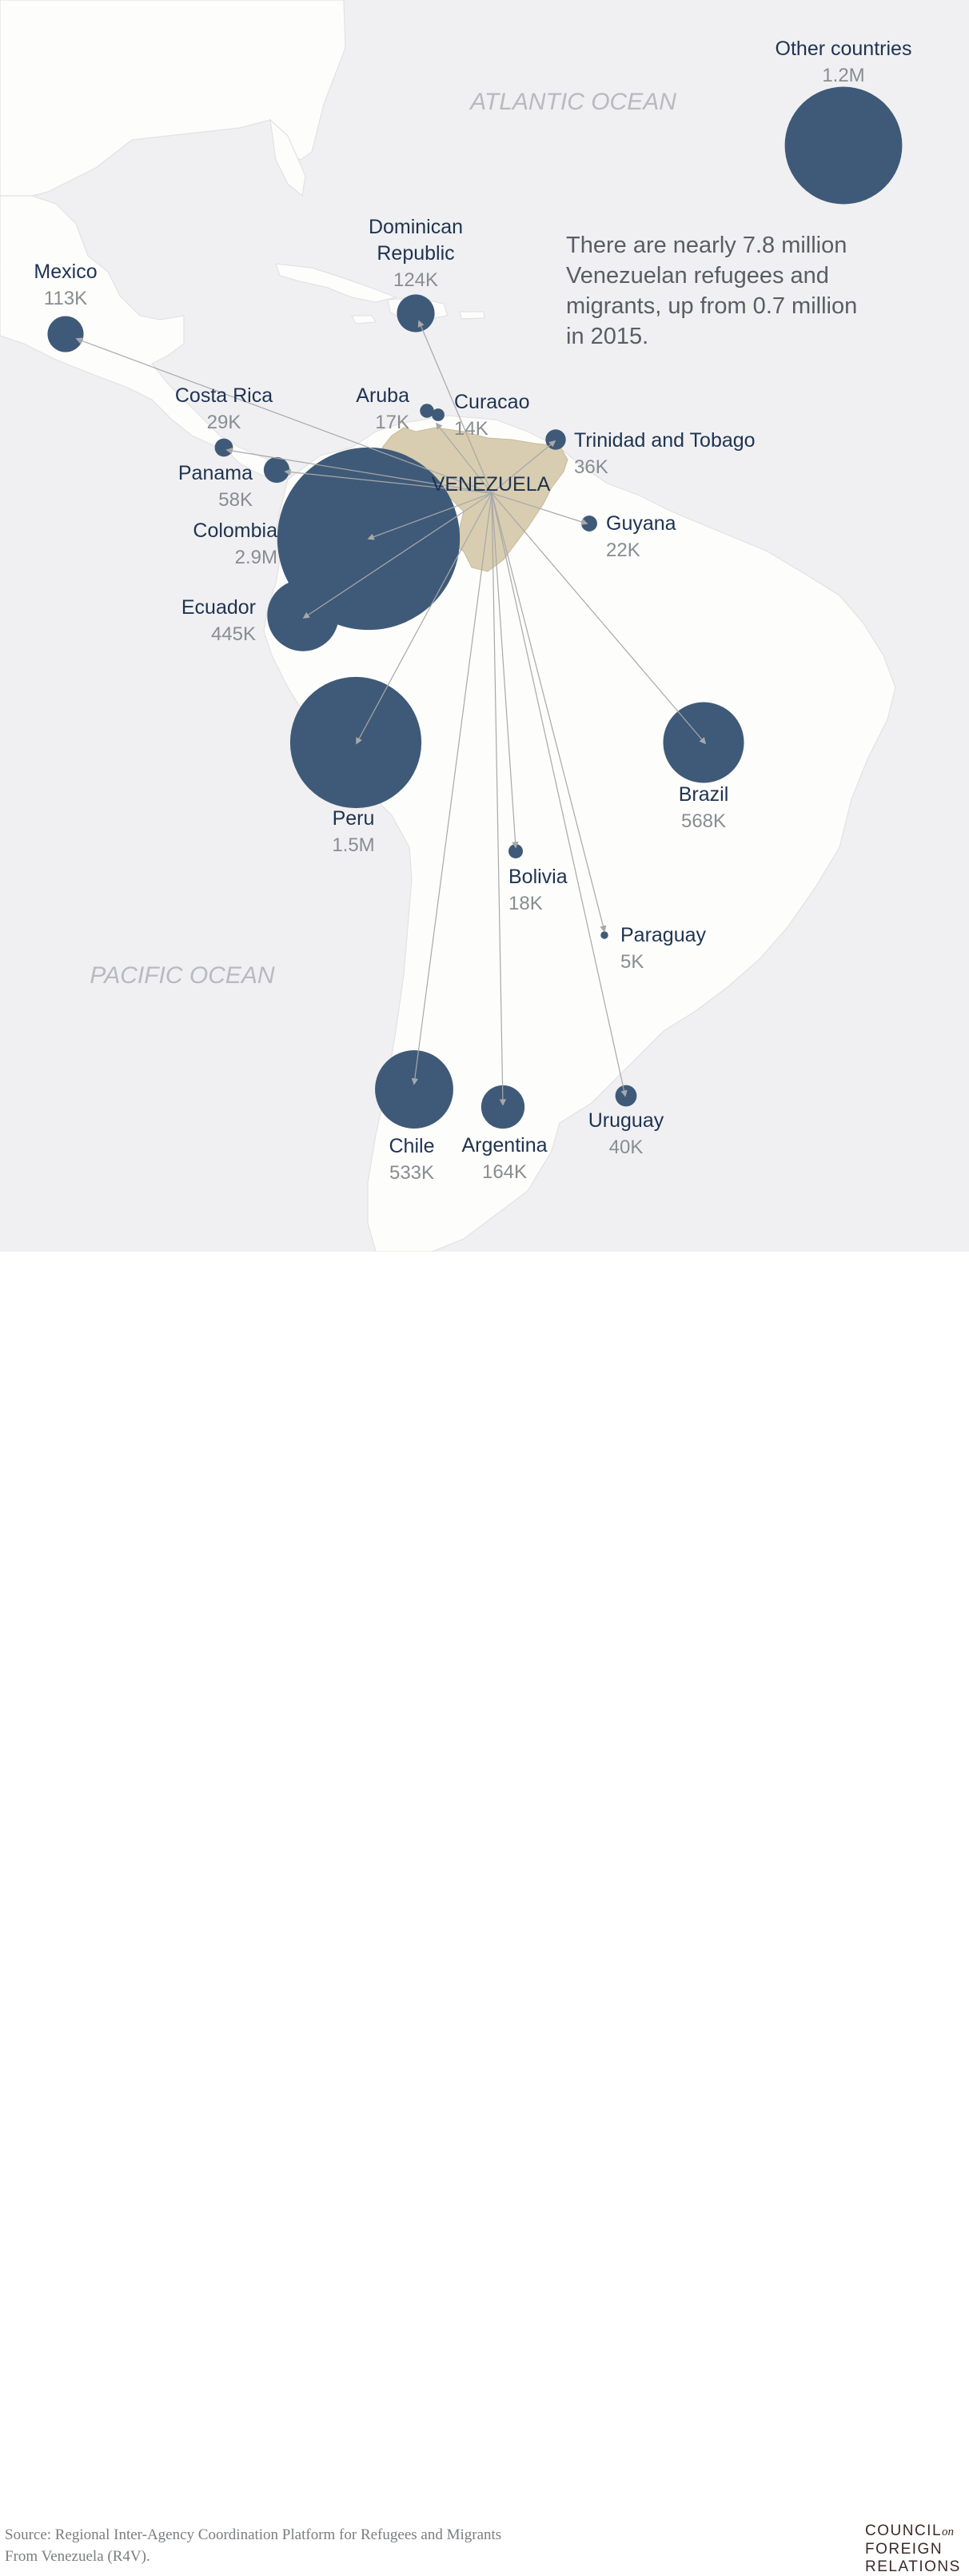 The width and height of the screenshot is (969, 2576). What do you see at coordinates (904, 2549) in the screenshot?
I see `logo-line-2: FOREIGN` at bounding box center [904, 2549].